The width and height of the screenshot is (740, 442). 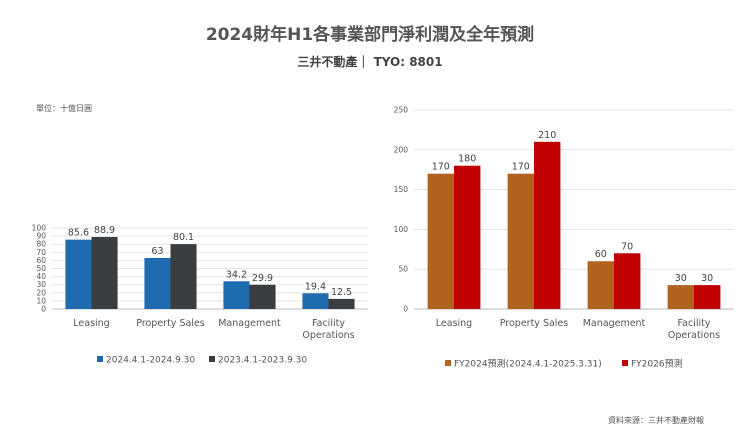 What do you see at coordinates (39, 228) in the screenshot?
I see `left-y-tick-label: 100` at bounding box center [39, 228].